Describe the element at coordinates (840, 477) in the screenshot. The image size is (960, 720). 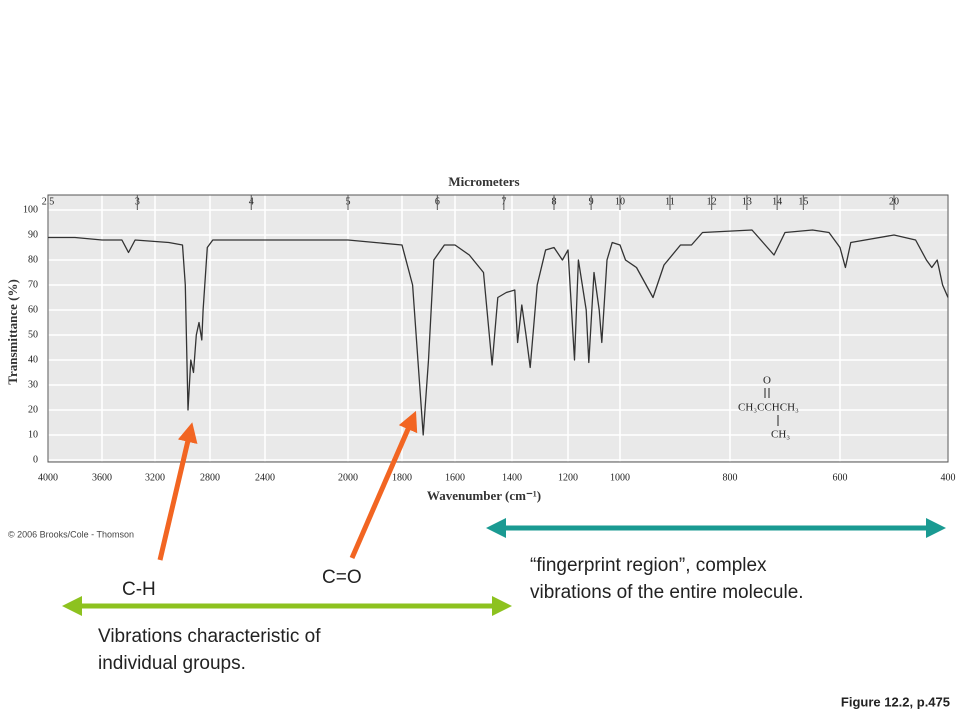
I see `x-tick-label: 600` at that location.